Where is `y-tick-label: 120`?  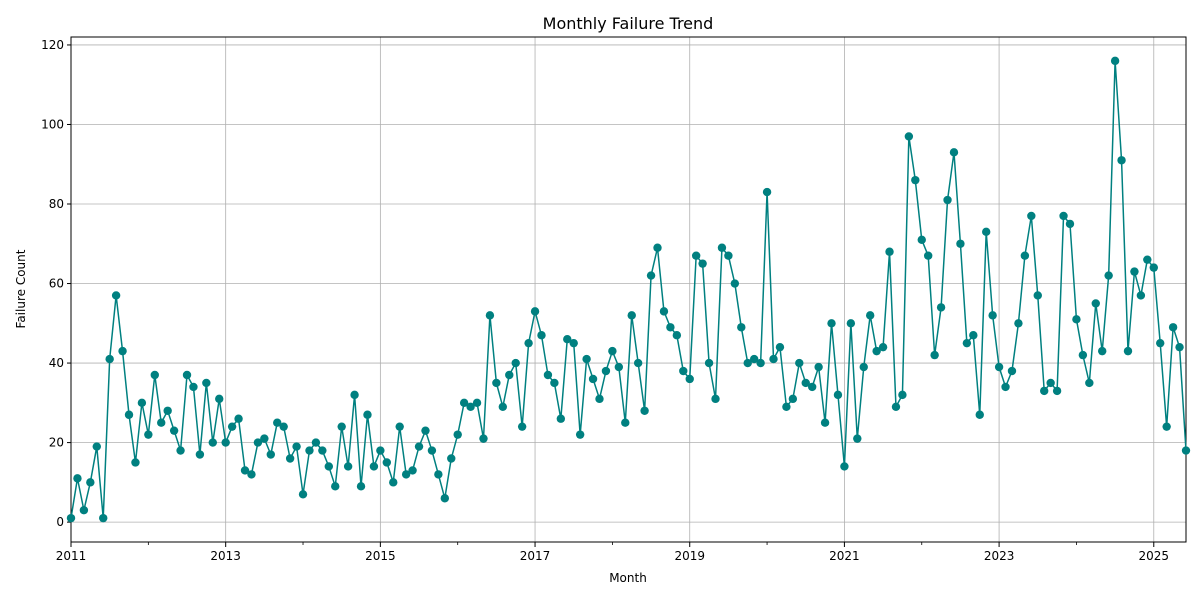 y-tick-label: 120 is located at coordinates (52, 45).